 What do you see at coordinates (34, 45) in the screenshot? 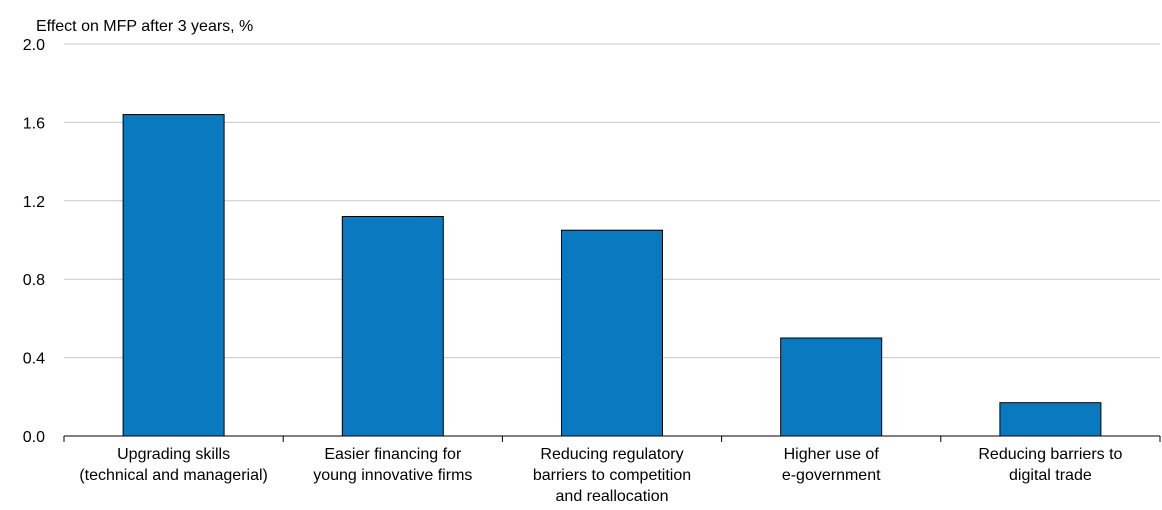
I see `y-tick-label: 2.0` at bounding box center [34, 45].